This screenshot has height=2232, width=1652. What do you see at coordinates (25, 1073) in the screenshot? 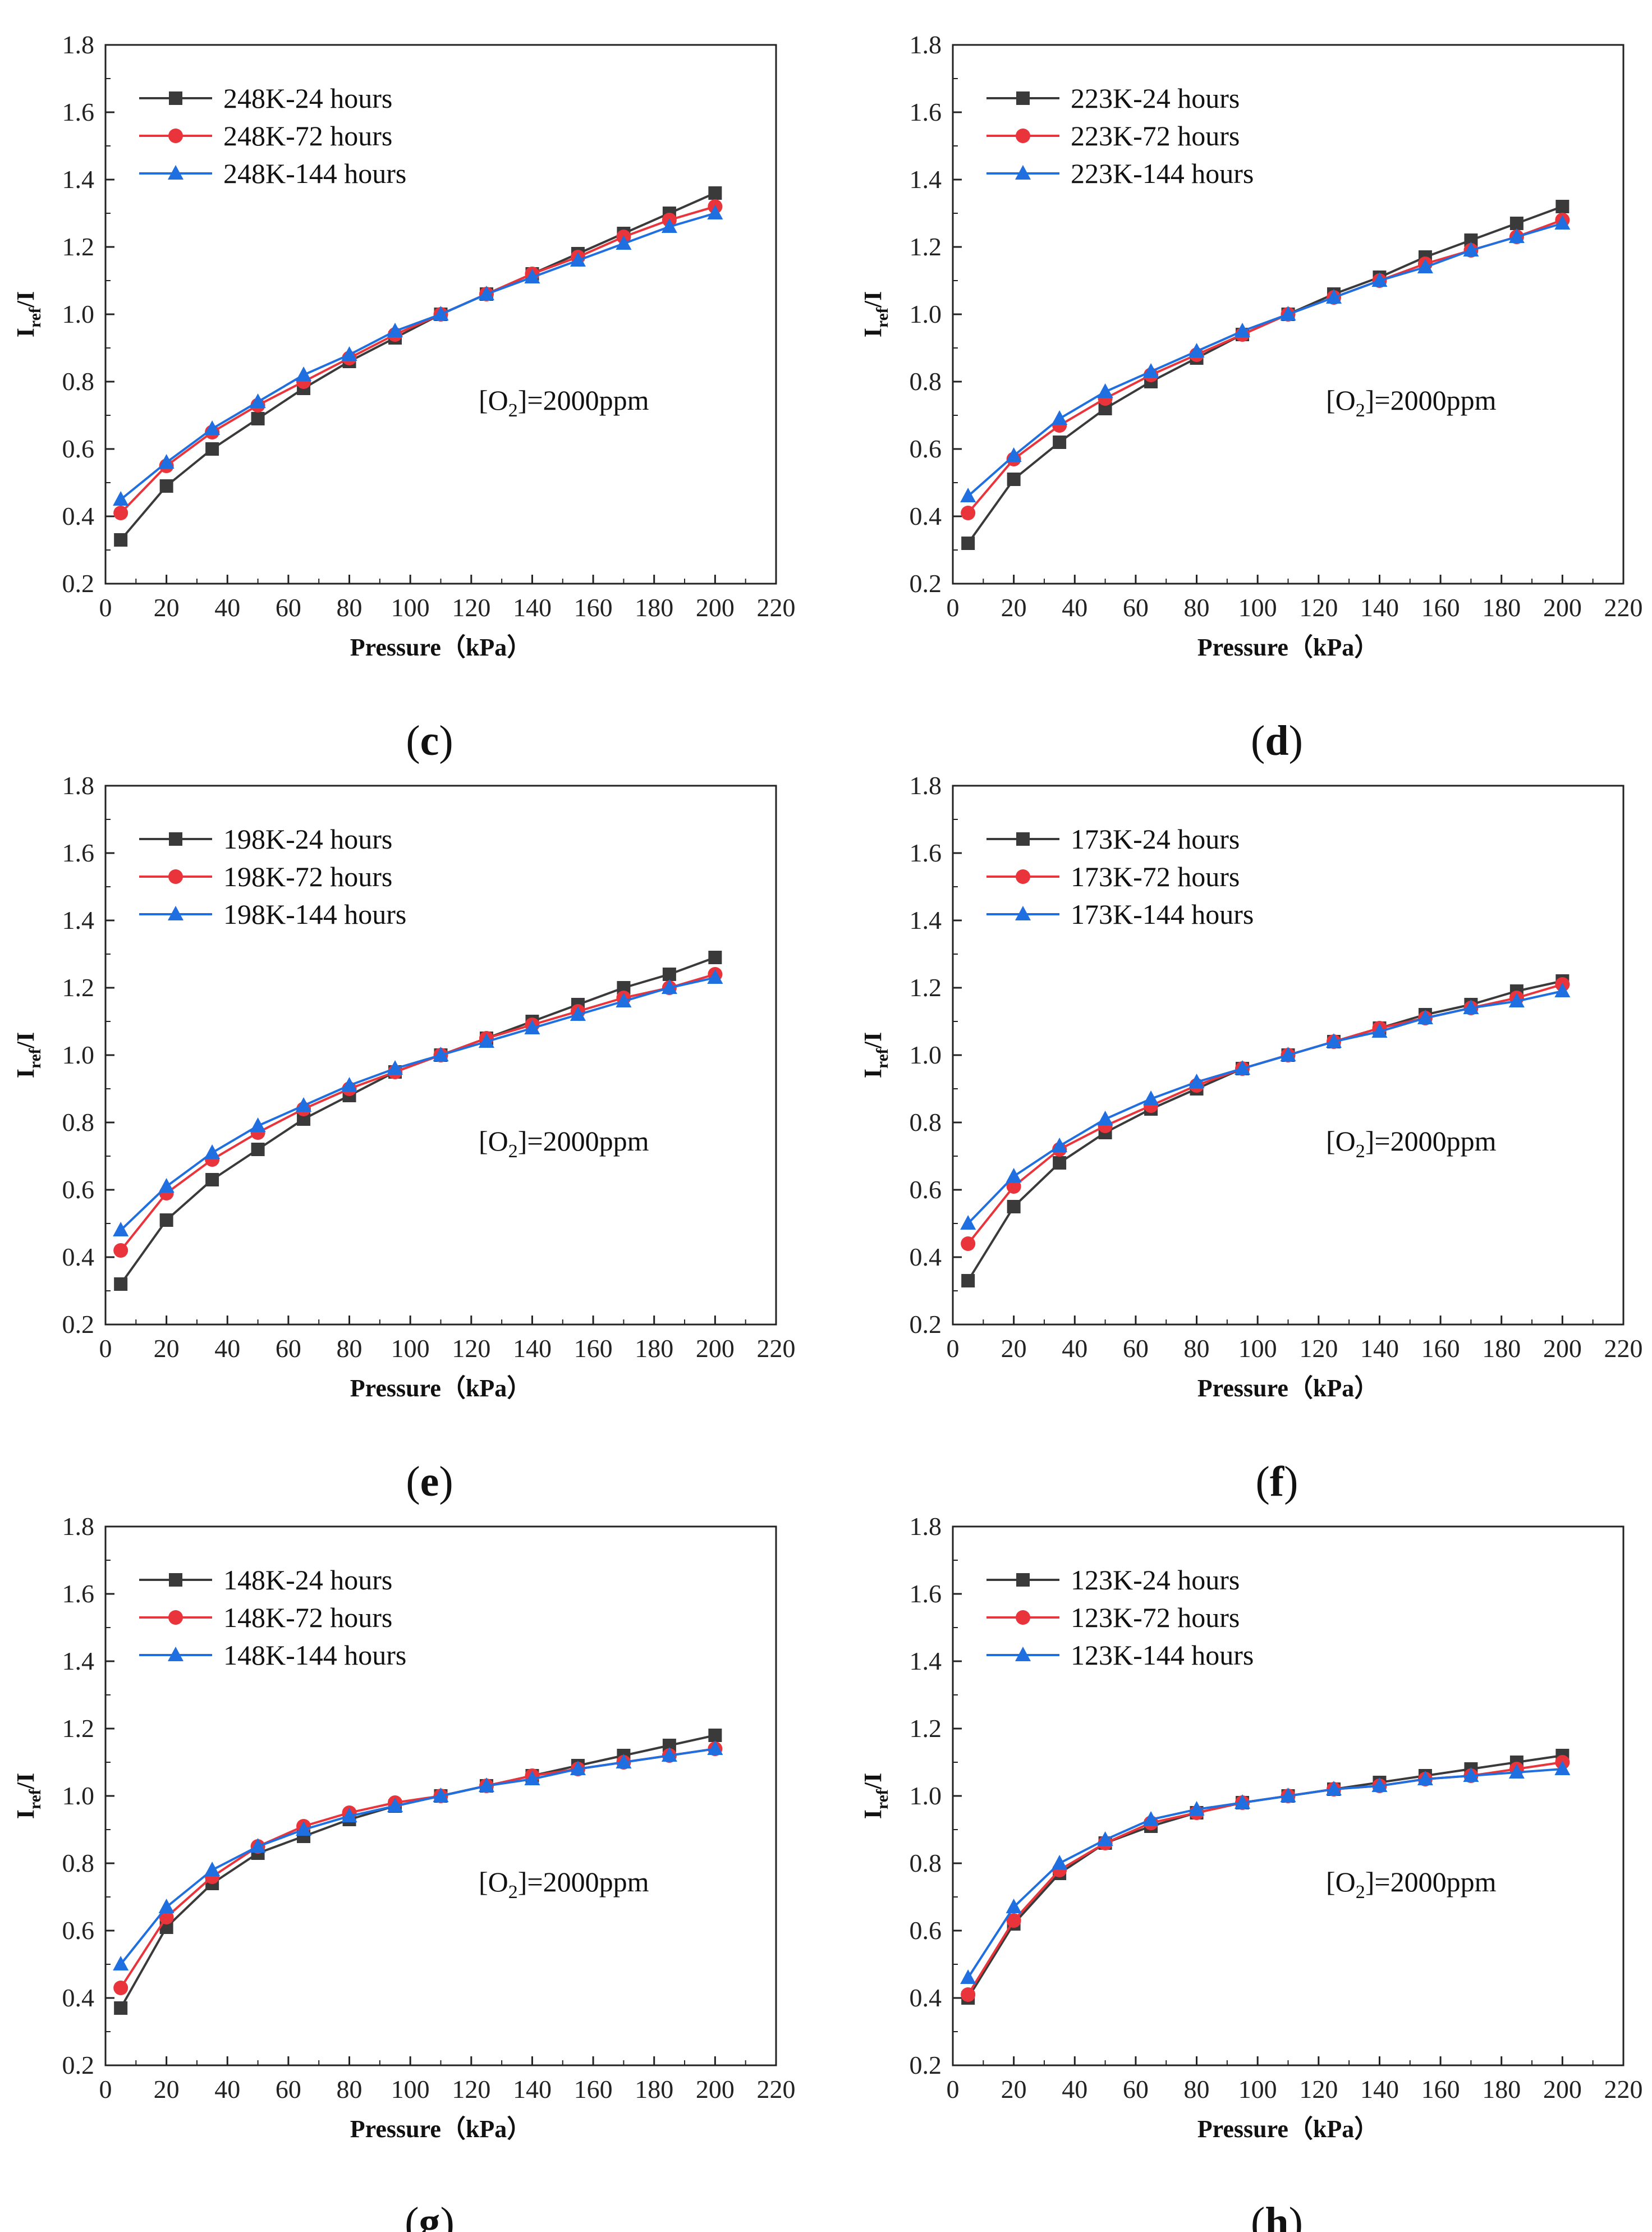
I see `y-axis-title-main: I` at bounding box center [25, 1073].